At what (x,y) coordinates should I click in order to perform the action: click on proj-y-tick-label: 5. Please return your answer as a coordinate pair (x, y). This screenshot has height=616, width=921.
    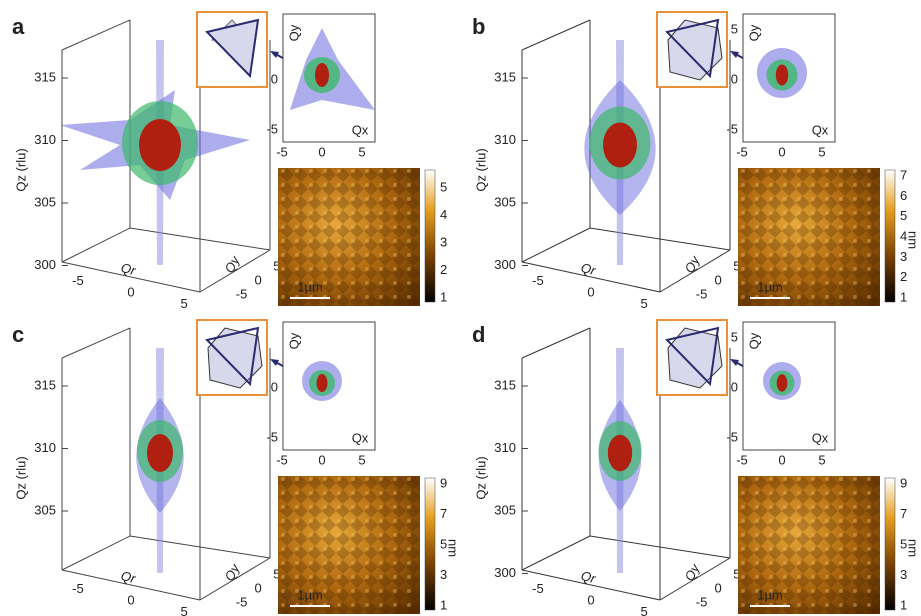
    Looking at the image, I should click on (734, 336).